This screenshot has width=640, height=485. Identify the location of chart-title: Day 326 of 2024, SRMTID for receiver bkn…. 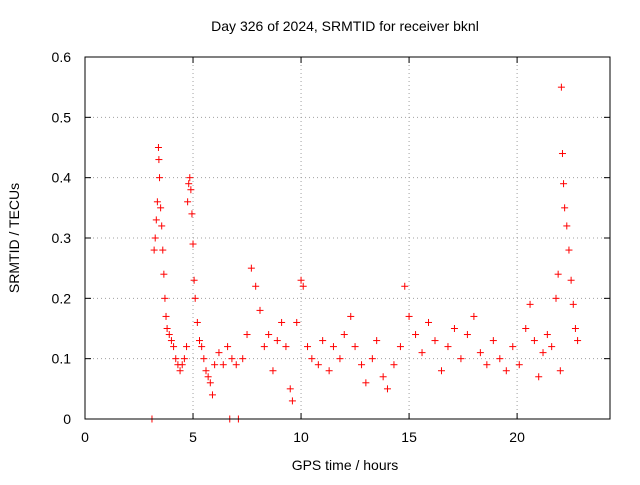
(345, 26).